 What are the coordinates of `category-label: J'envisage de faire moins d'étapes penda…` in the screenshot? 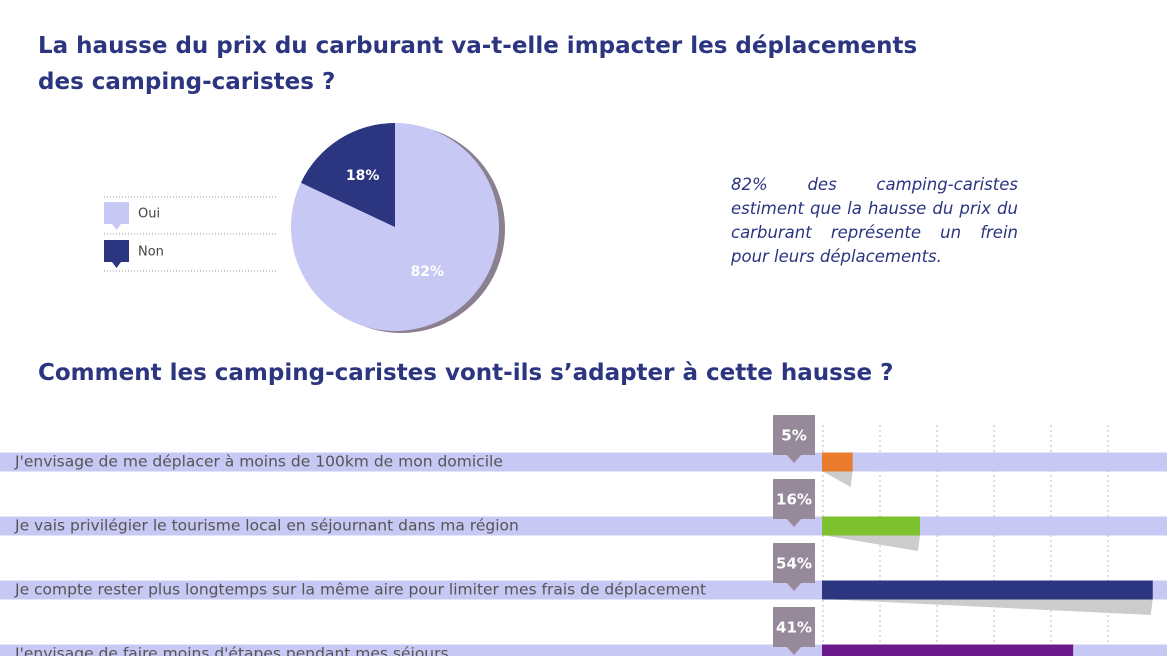 It's located at (231, 650).